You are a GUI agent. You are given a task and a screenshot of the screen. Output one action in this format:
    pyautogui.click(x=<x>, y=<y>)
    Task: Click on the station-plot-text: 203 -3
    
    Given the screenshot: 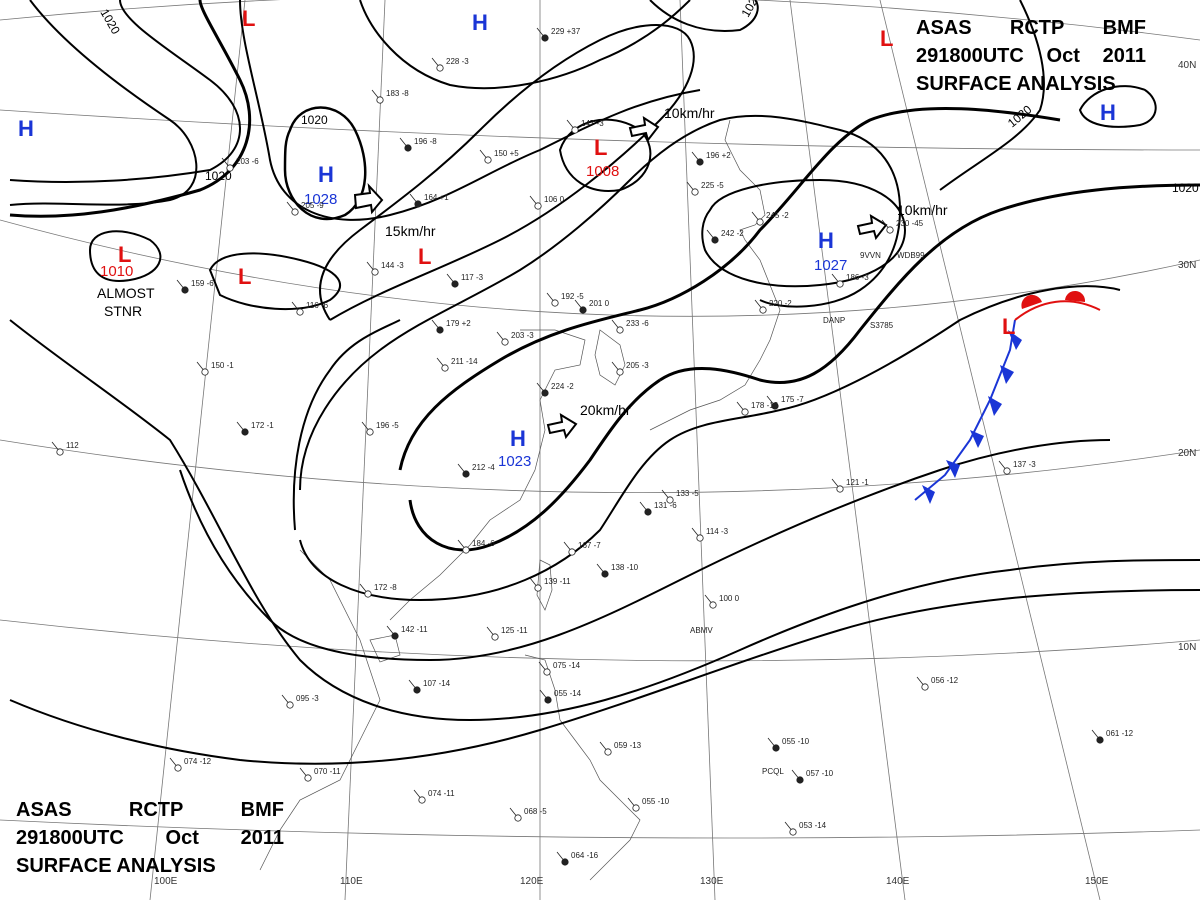 What is the action you would take?
    pyautogui.click(x=522, y=335)
    